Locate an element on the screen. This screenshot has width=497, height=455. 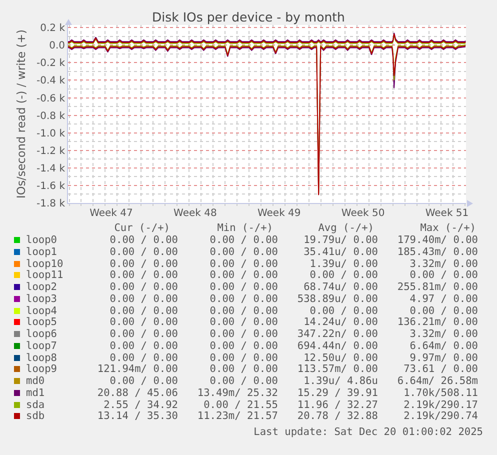
x-tick-label: Week 51 is located at coordinates (447, 213).